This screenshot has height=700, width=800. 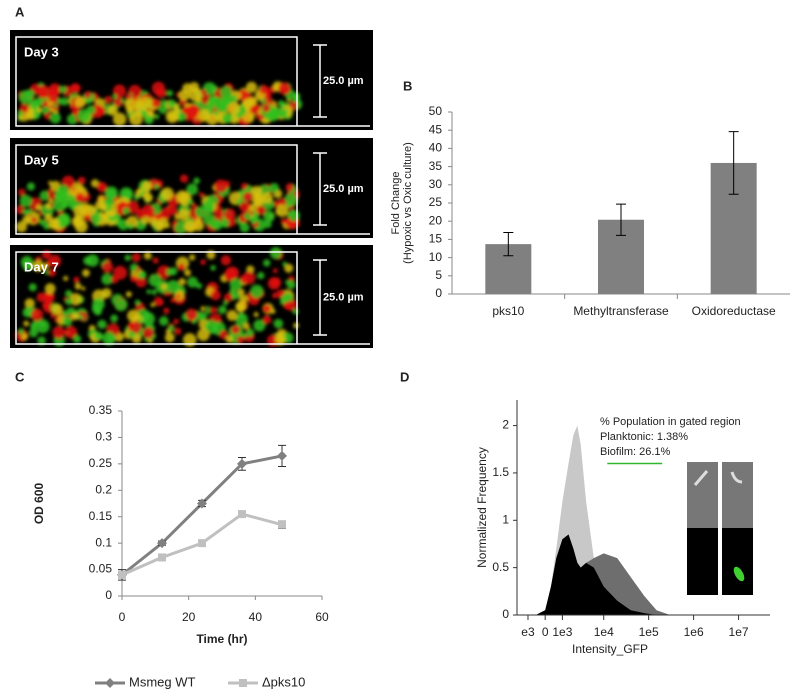 What do you see at coordinates (436, 202) in the screenshot?
I see `y-tick-label: 25` at bounding box center [436, 202].